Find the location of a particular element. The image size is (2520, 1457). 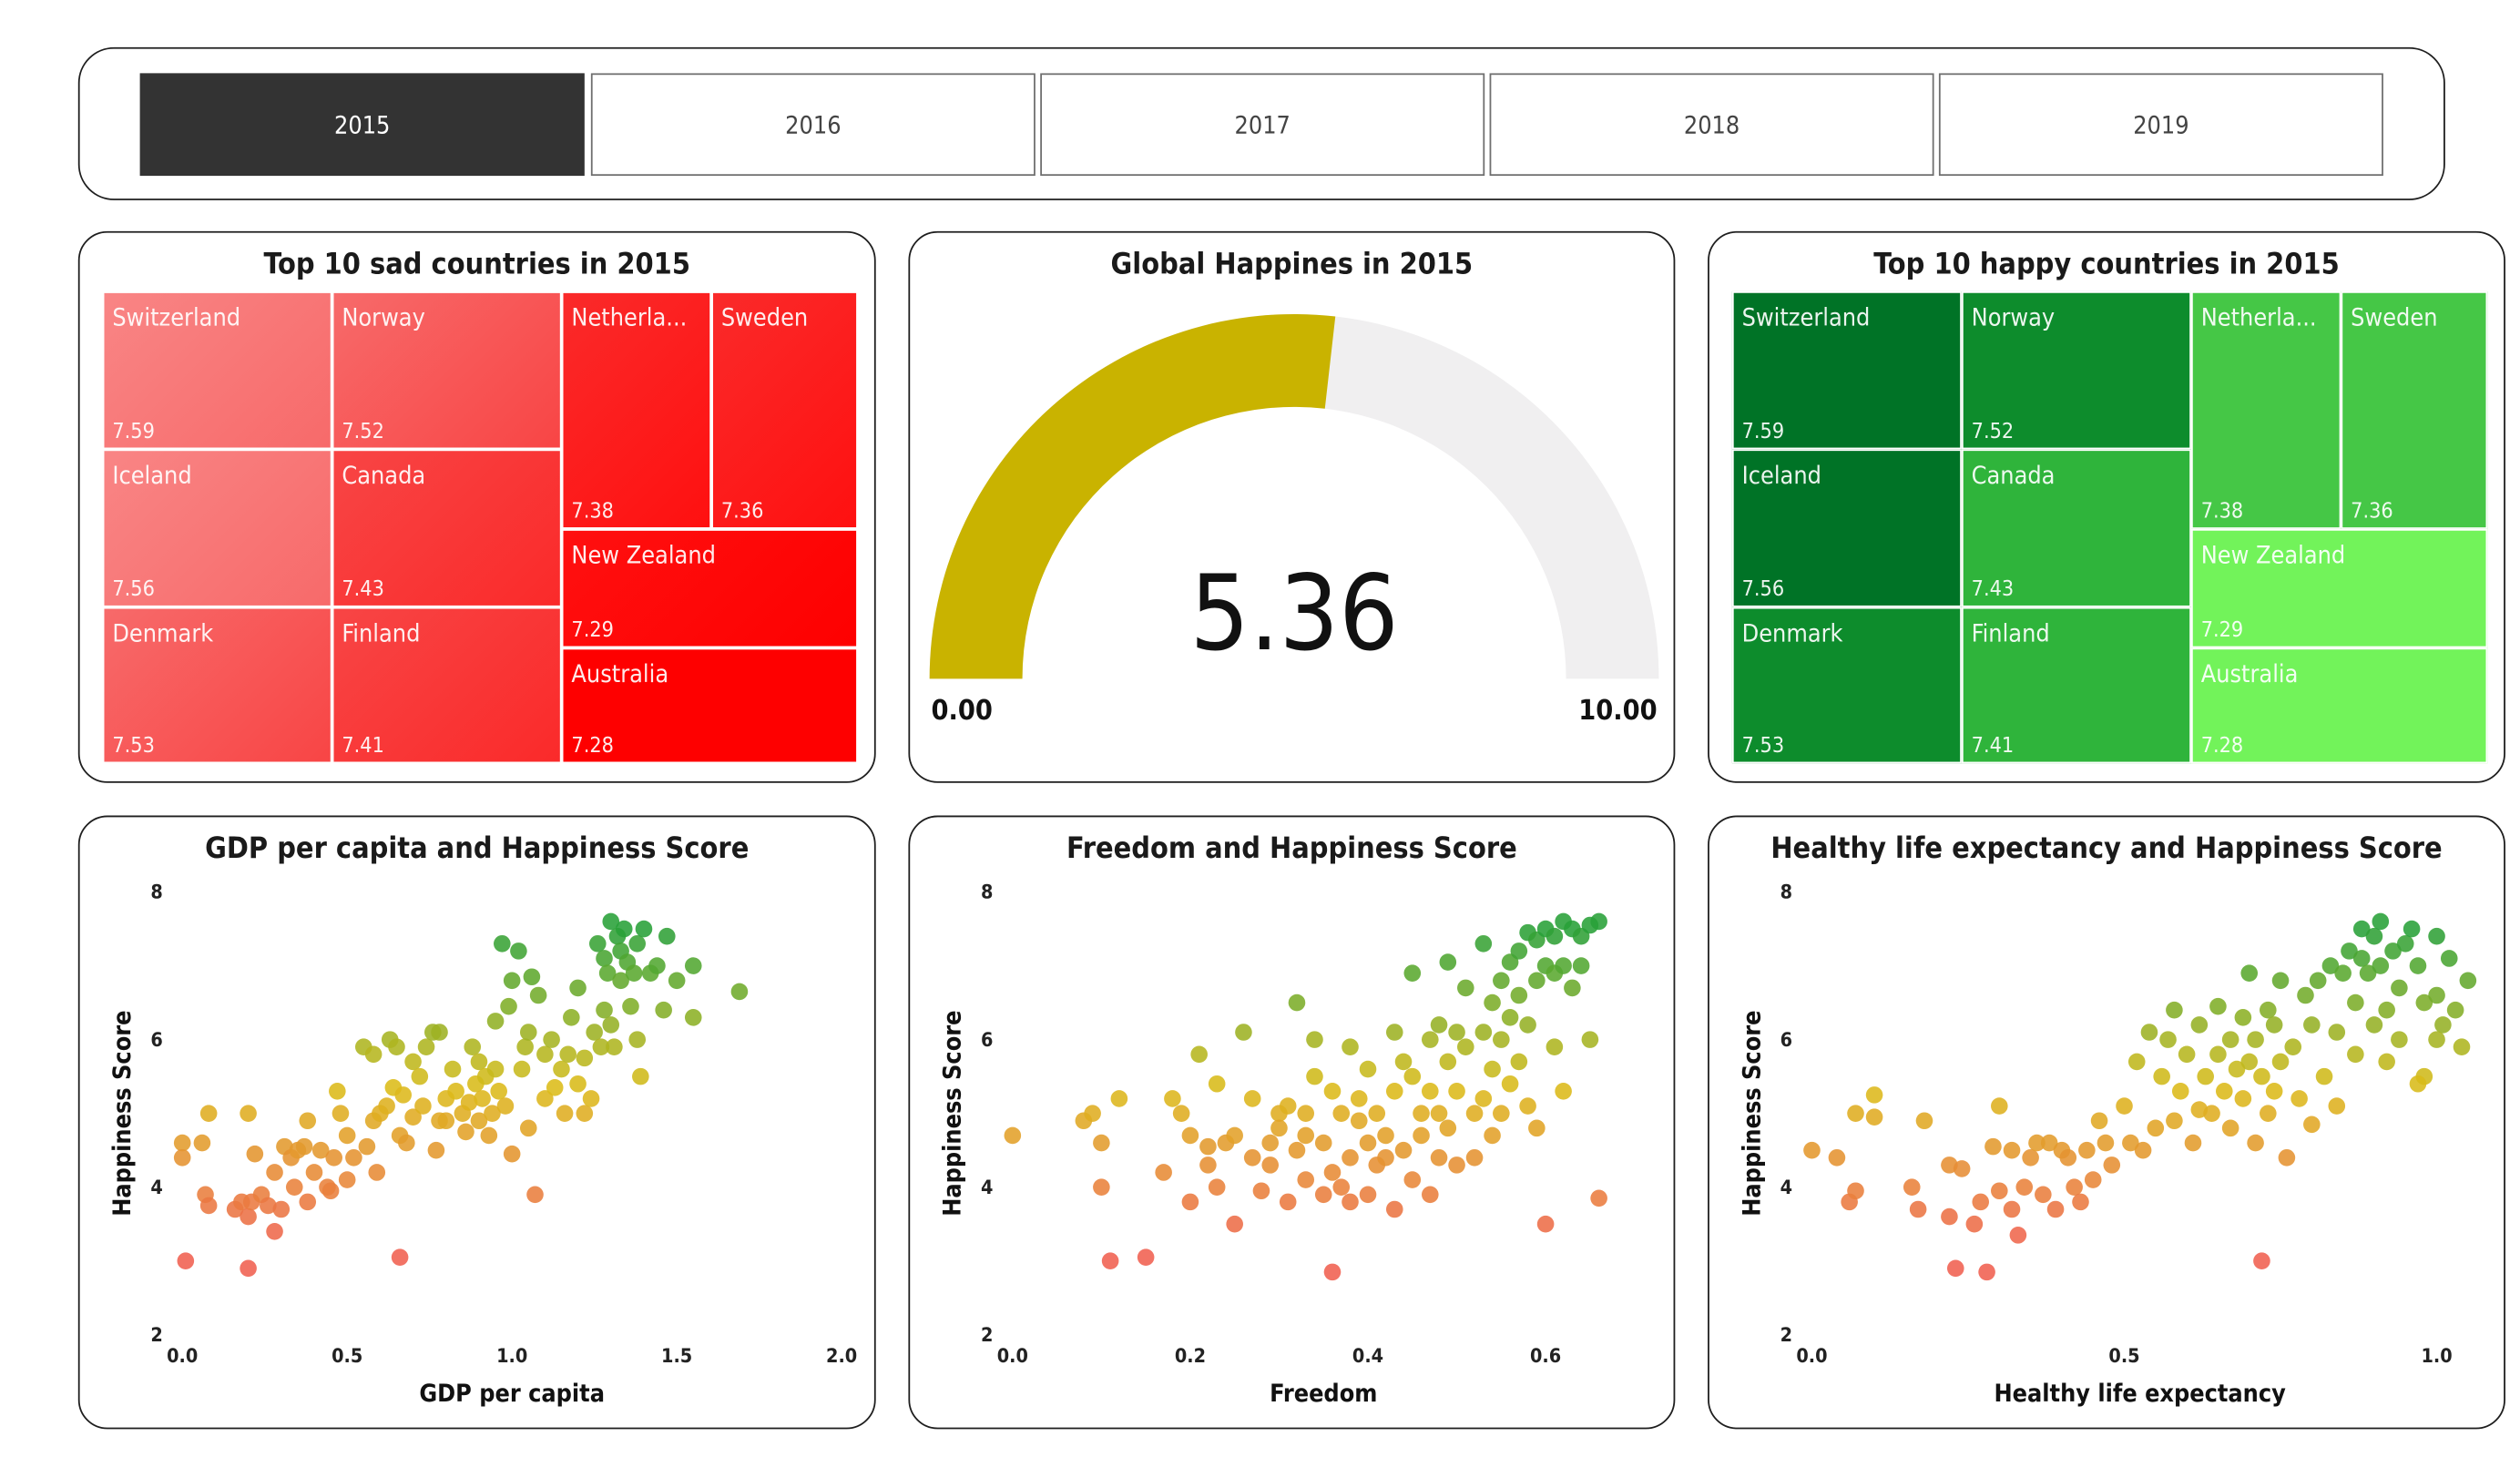

sad-countries-title: Top 10 sad countries in 2015 is located at coordinates (477, 265).